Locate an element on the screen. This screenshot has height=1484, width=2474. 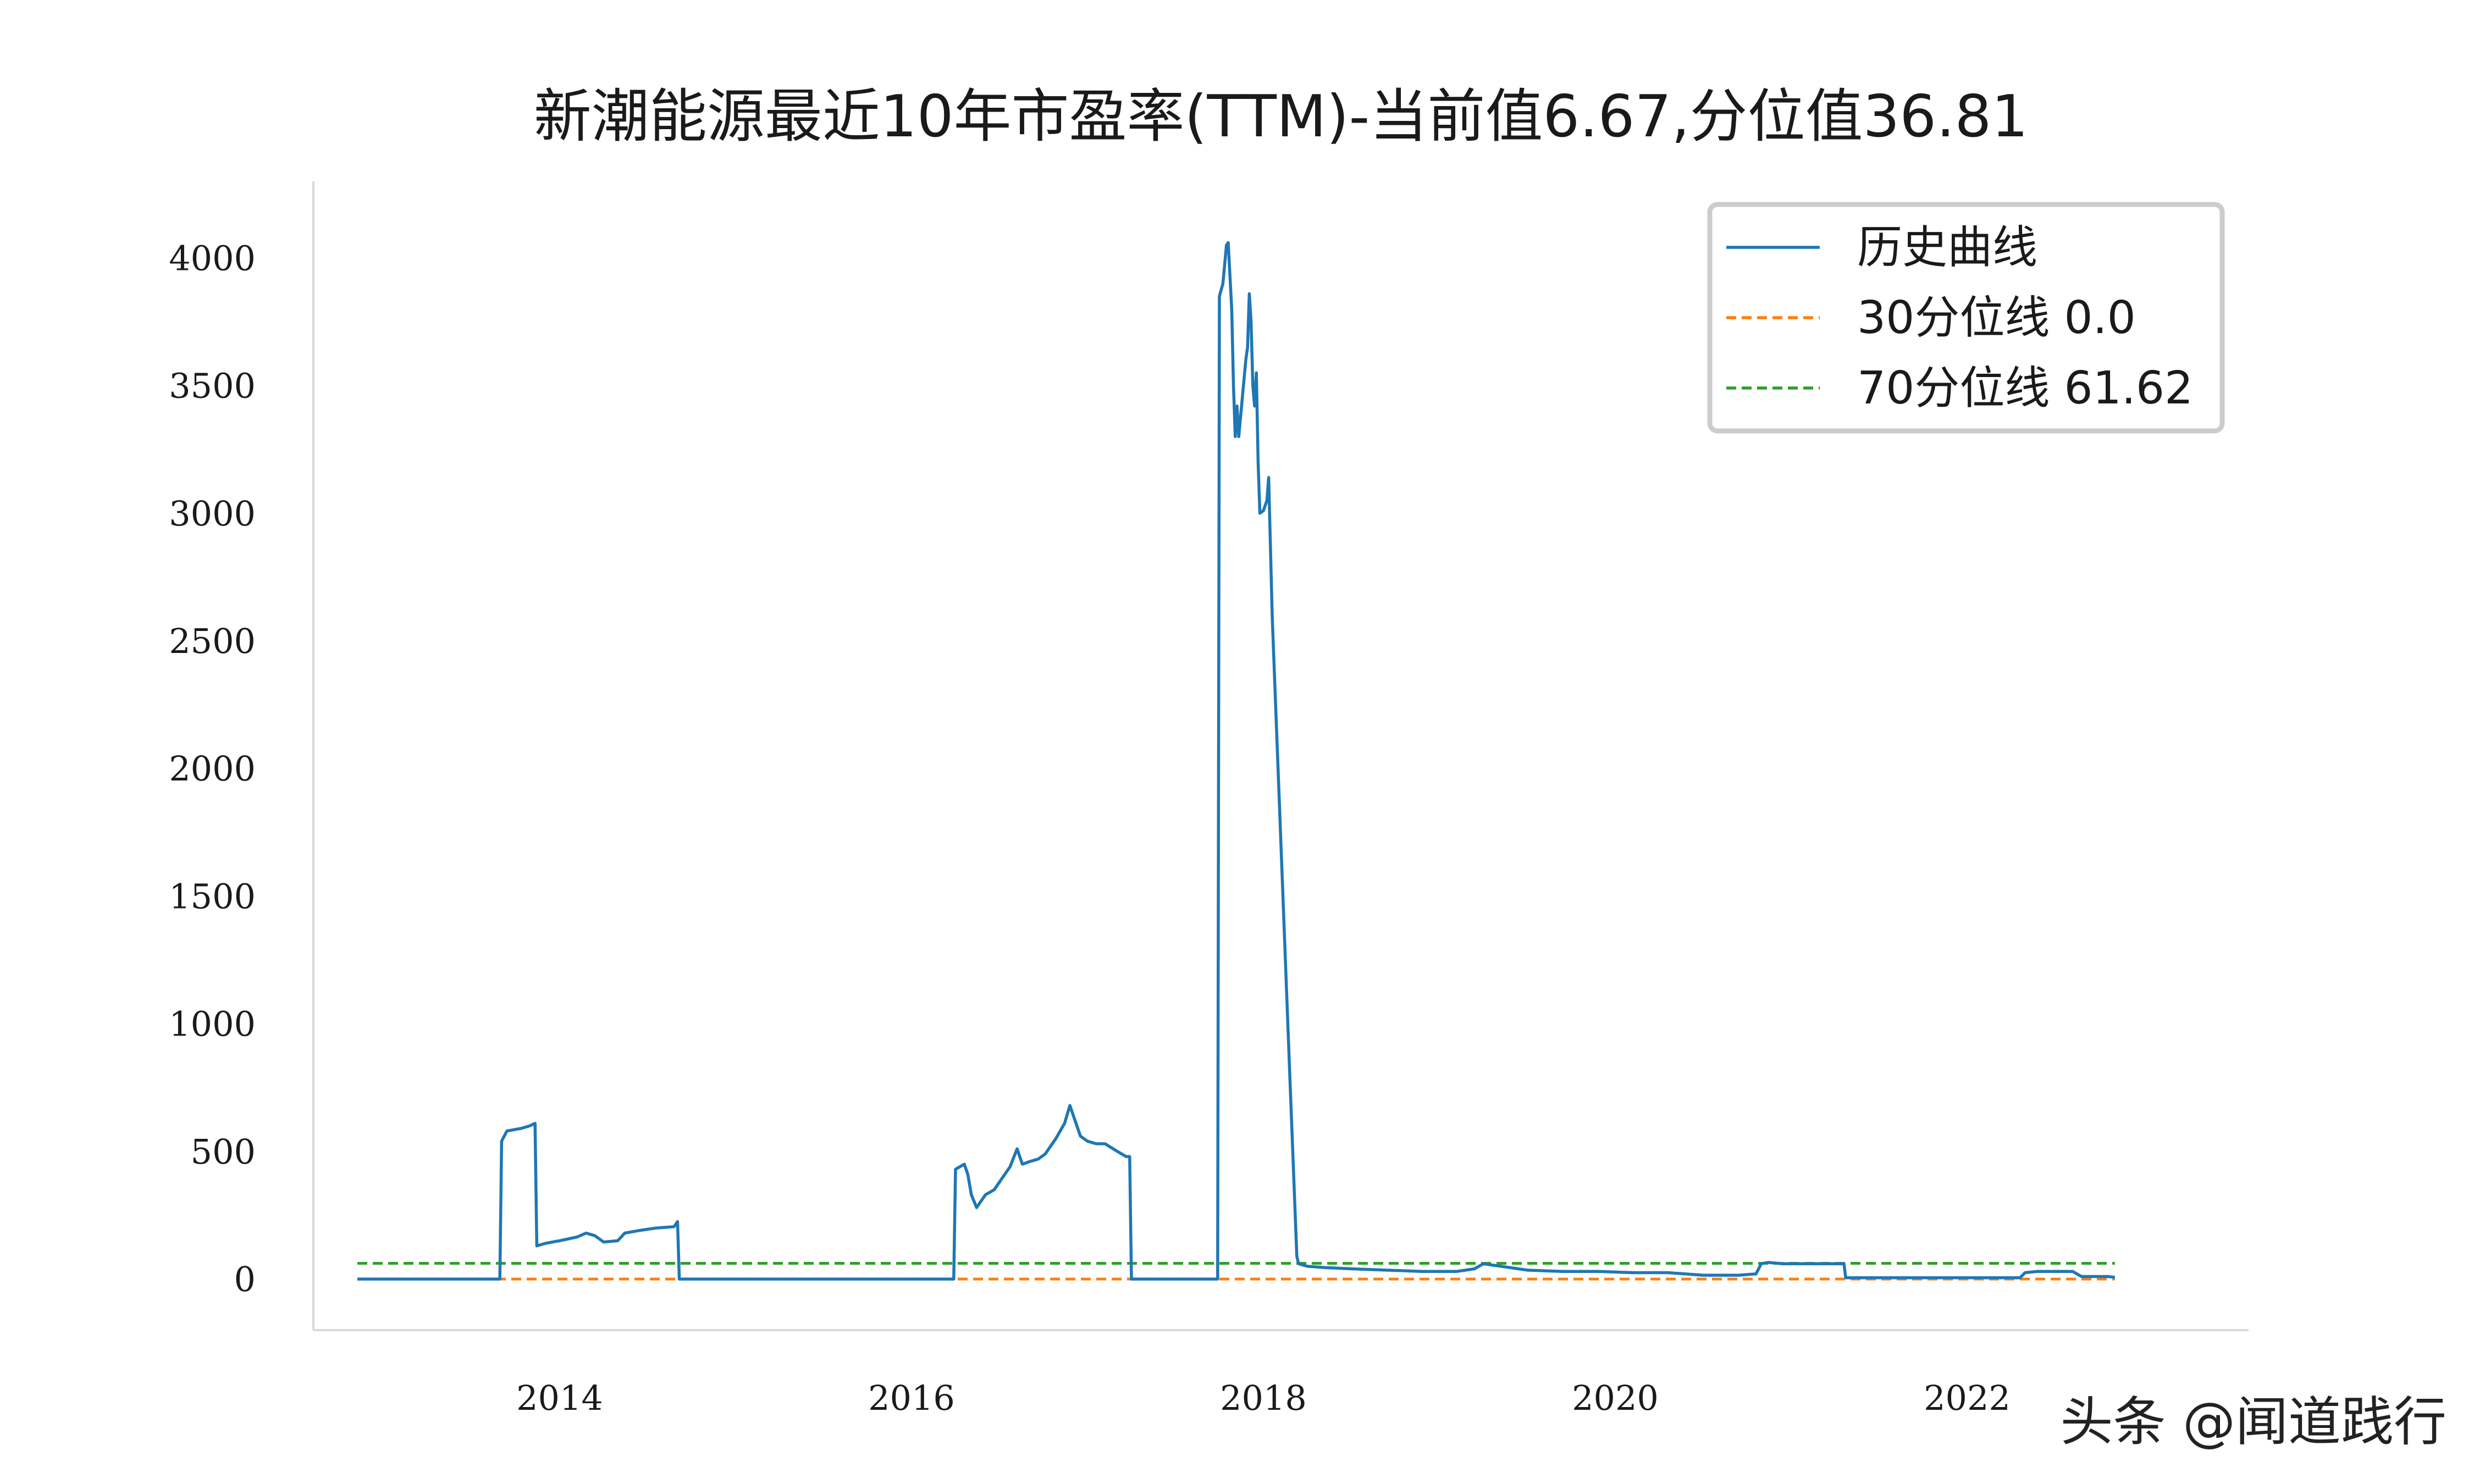
legend-items: 历史曲线 30分位线 0.0 70分位线 61.62 is located at coordinates (1960, 318).